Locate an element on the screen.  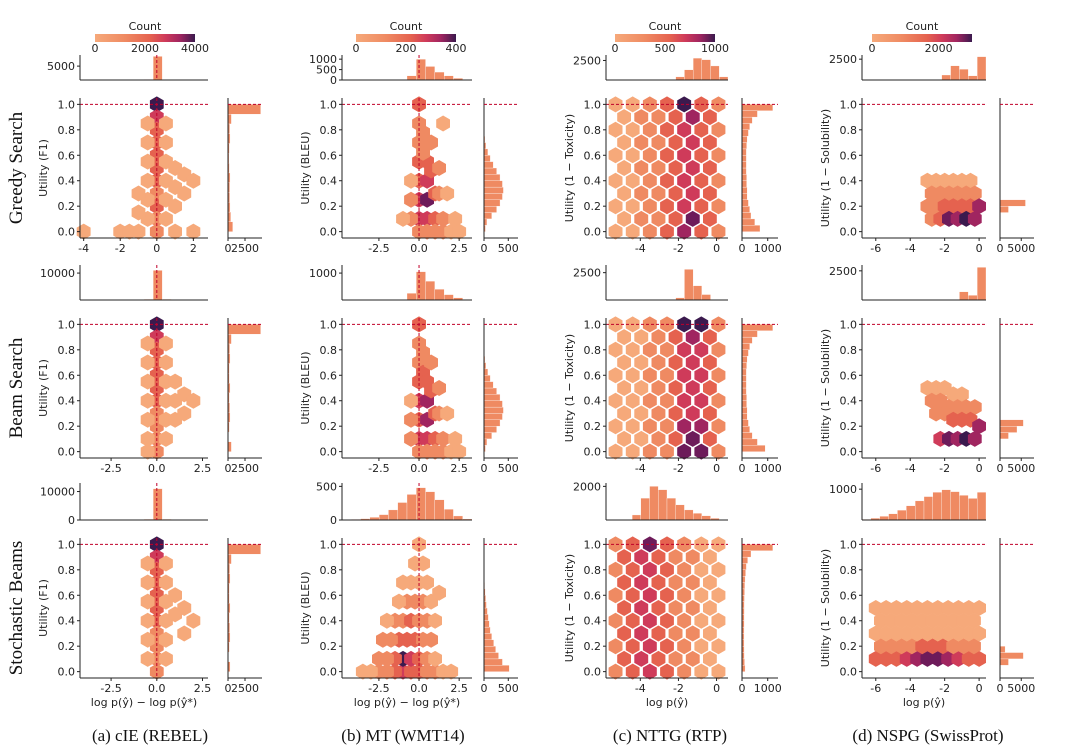
top-histogram: 2500 is located at coordinates (908, 283).